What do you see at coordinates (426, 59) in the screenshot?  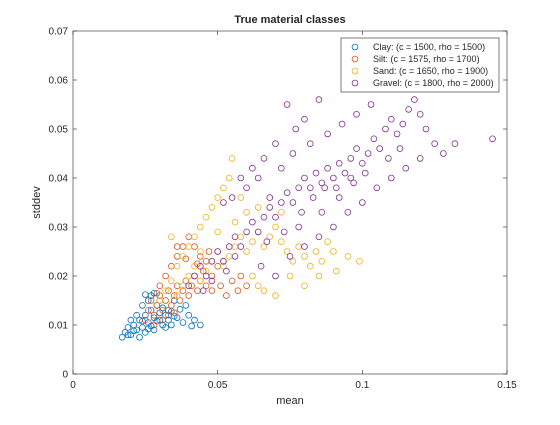 I see `legend-label-1: Silt: (c = 1575, rho = 1700)` at bounding box center [426, 59].